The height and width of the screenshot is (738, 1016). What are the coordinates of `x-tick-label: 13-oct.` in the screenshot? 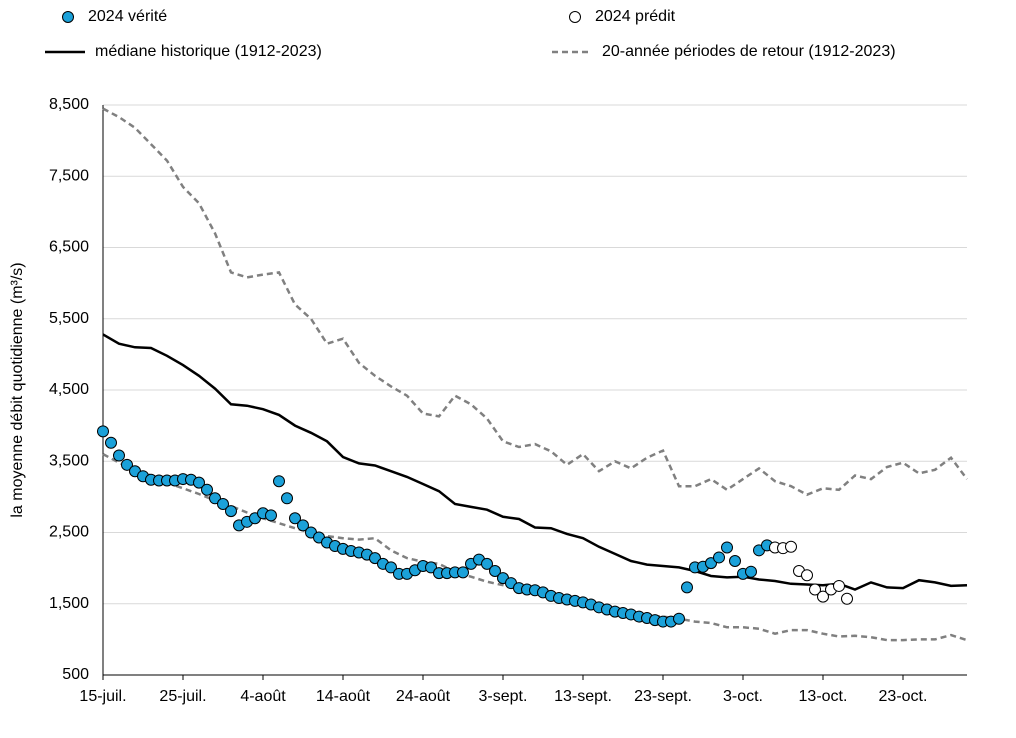 It's located at (823, 696).